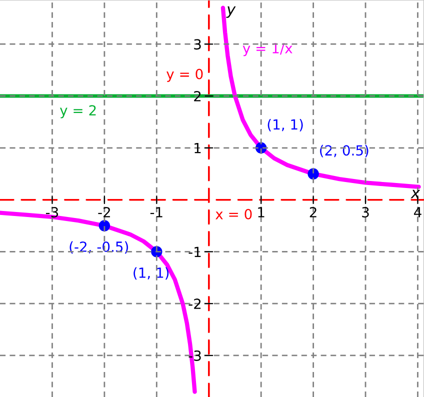 This screenshot has width=424, height=397. I want to click on ref-line-label: y = 0, so click(184, 75).